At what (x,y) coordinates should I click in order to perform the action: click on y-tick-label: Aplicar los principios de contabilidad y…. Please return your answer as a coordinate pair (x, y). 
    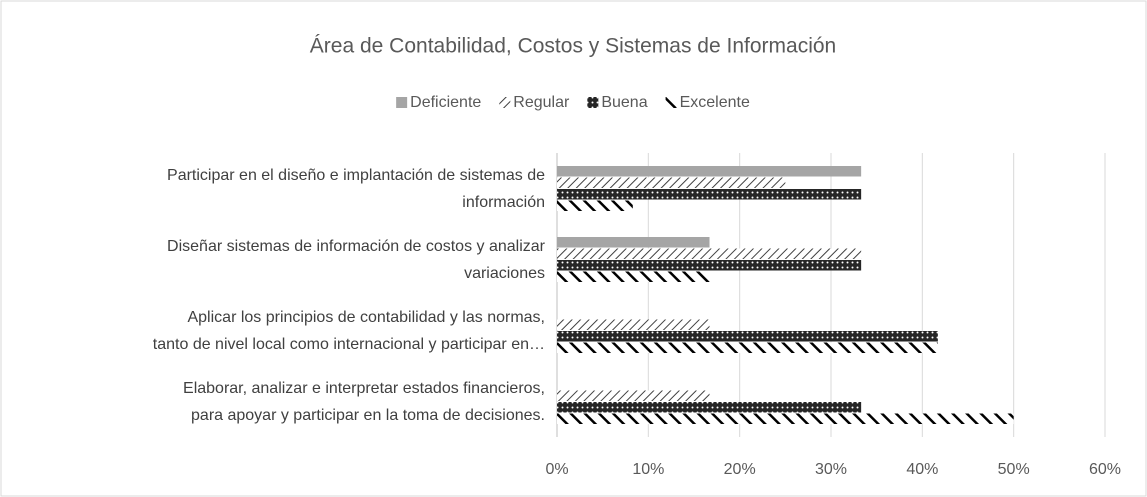
    Looking at the image, I should click on (348, 330).